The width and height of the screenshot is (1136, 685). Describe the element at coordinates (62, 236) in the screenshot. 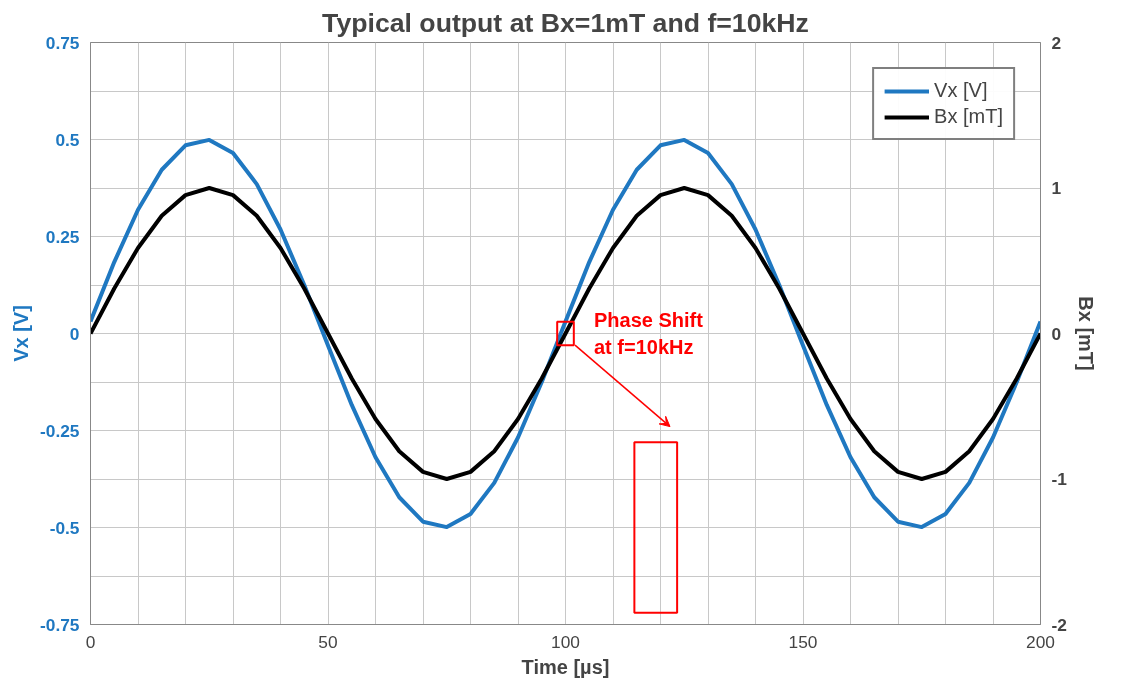

I see `y-tick-label: 0.25` at that location.